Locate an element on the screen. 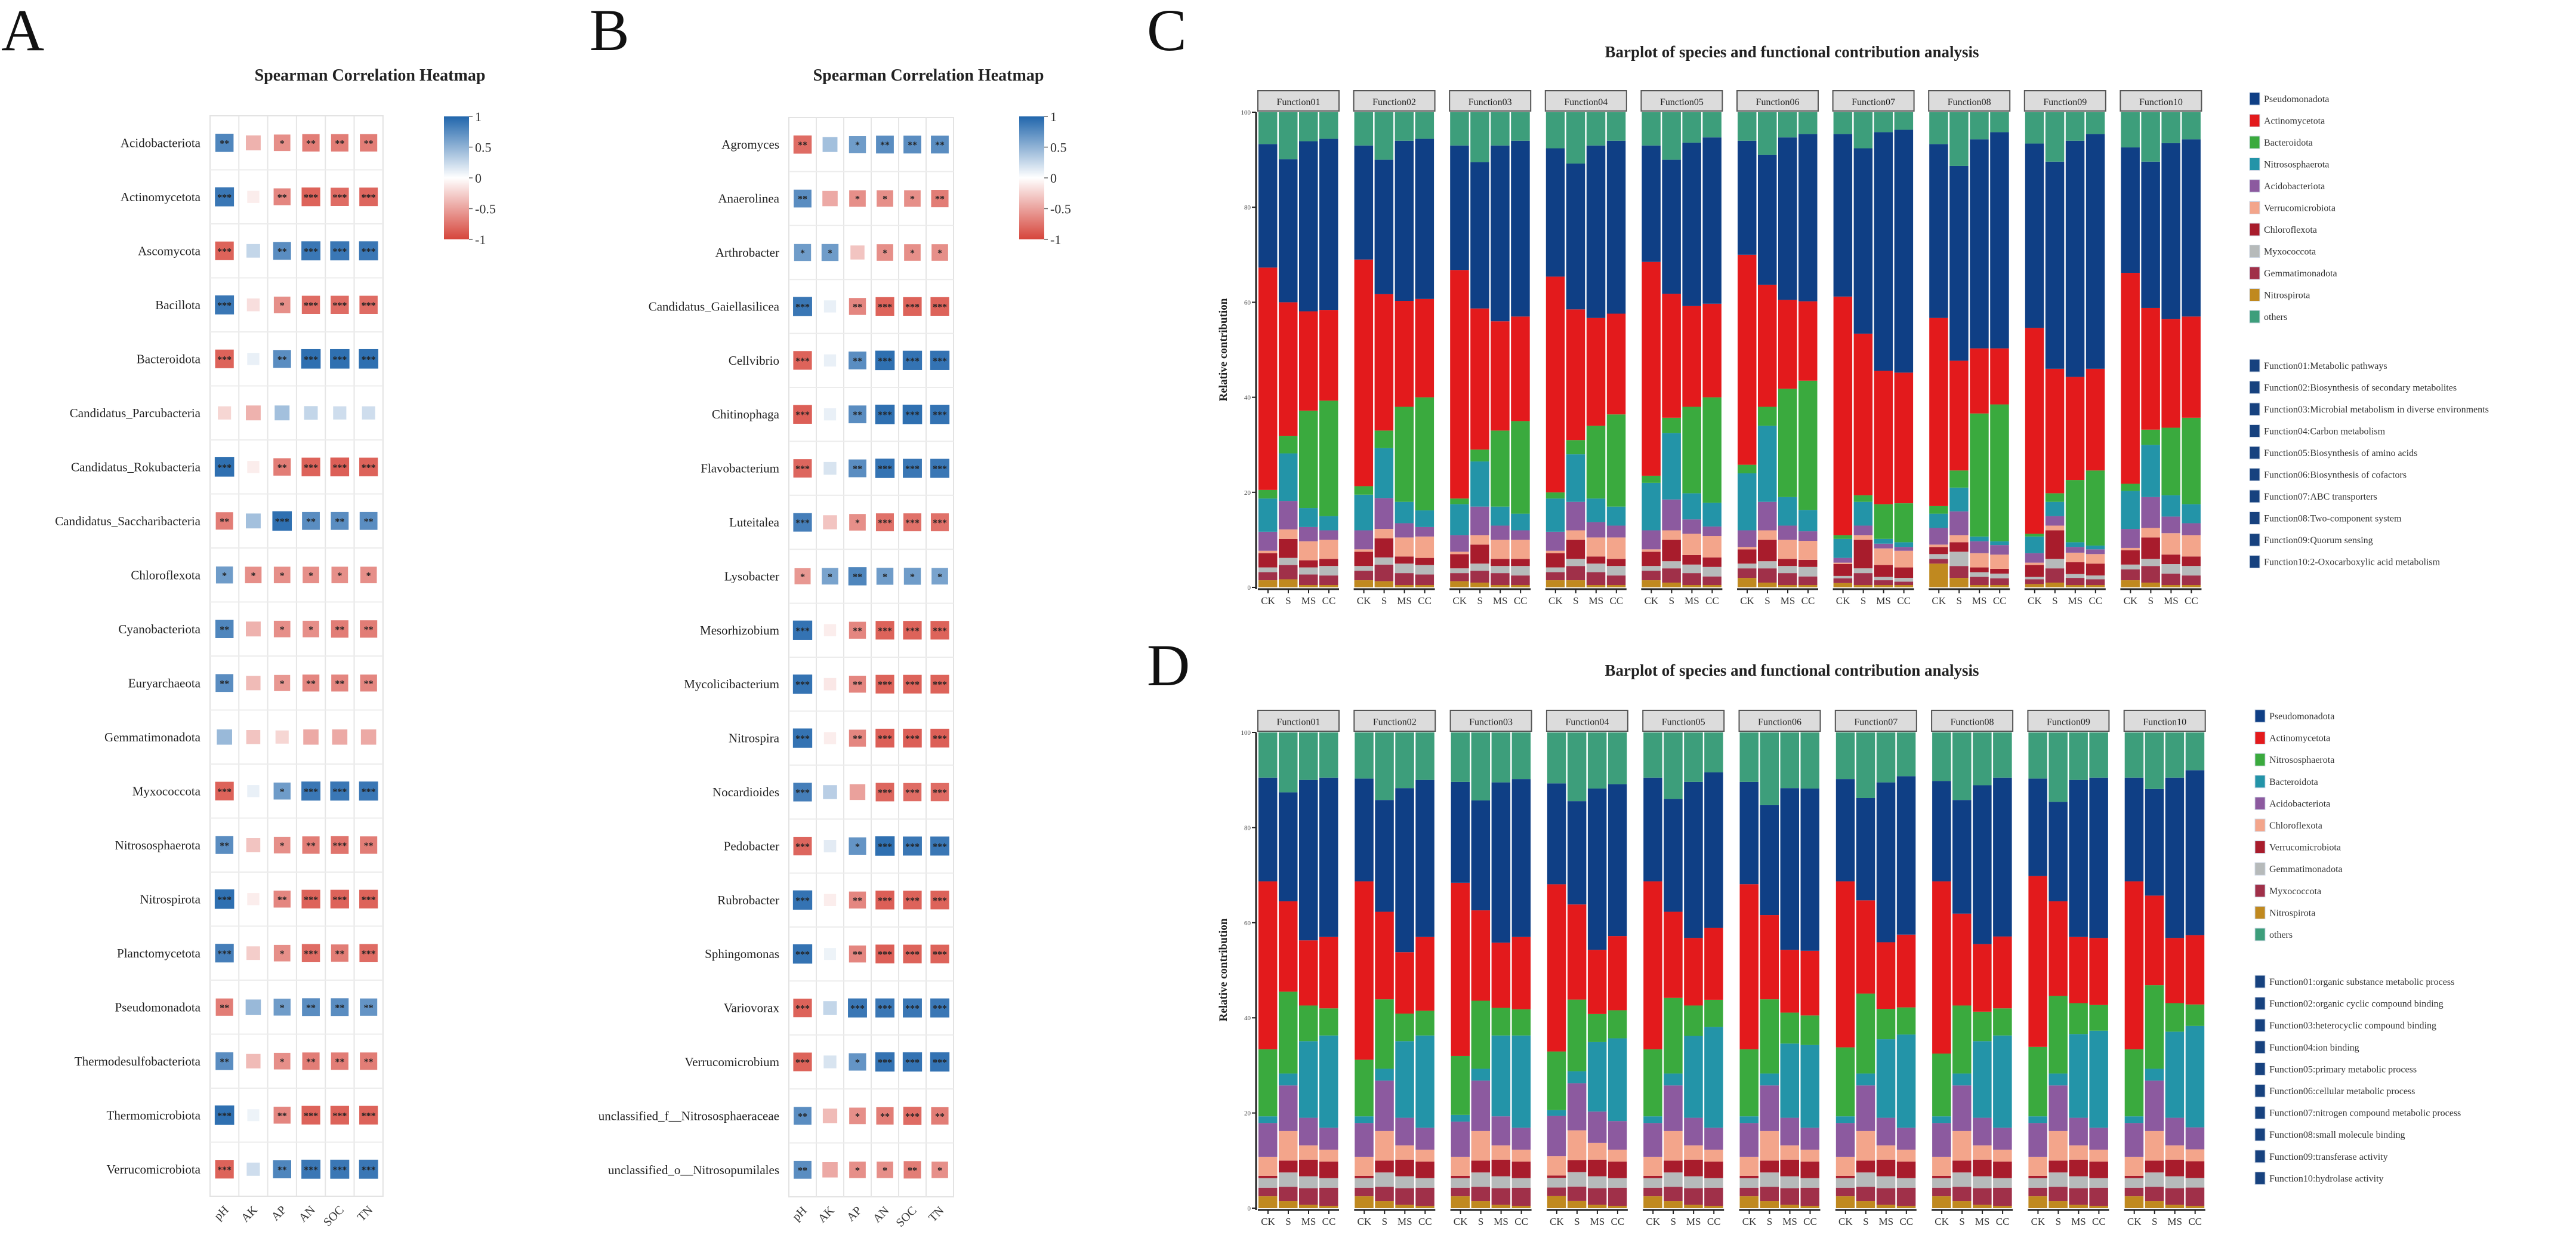 The width and height of the screenshot is (2576, 1238). column-label: AP is located at coordinates (279, 1213).